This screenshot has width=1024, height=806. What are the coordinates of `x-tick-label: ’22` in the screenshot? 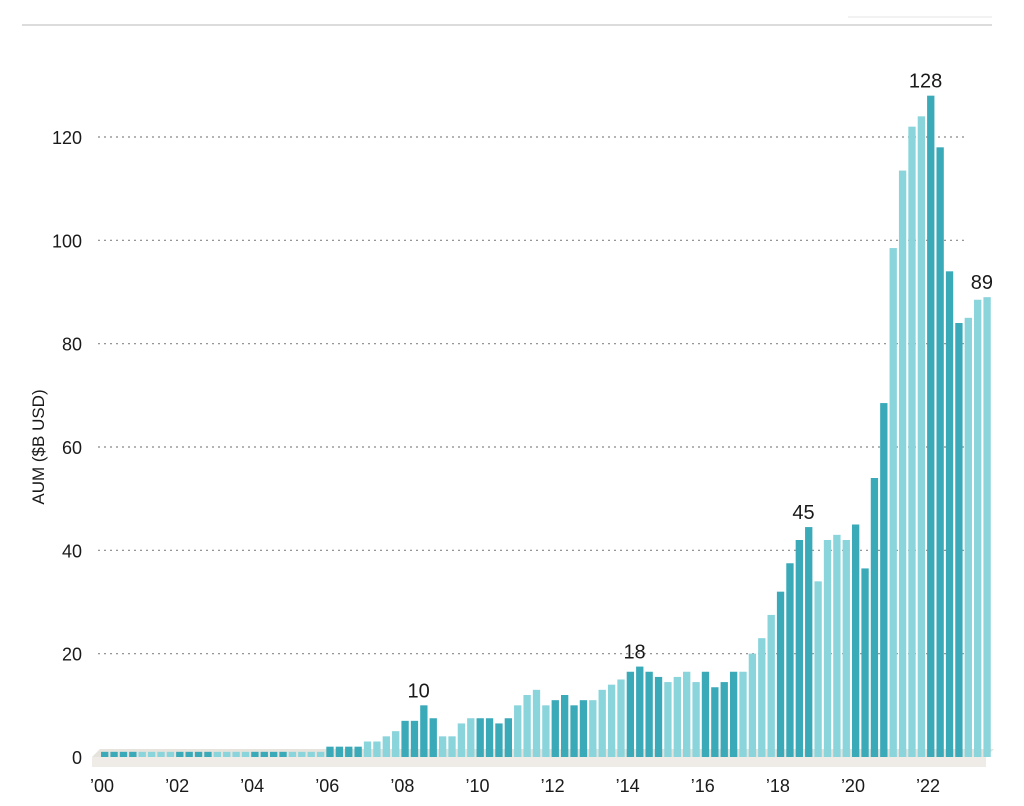 It's located at (928, 786).